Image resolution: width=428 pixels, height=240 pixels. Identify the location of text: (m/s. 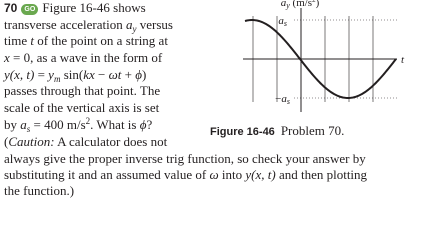
(301, 4).